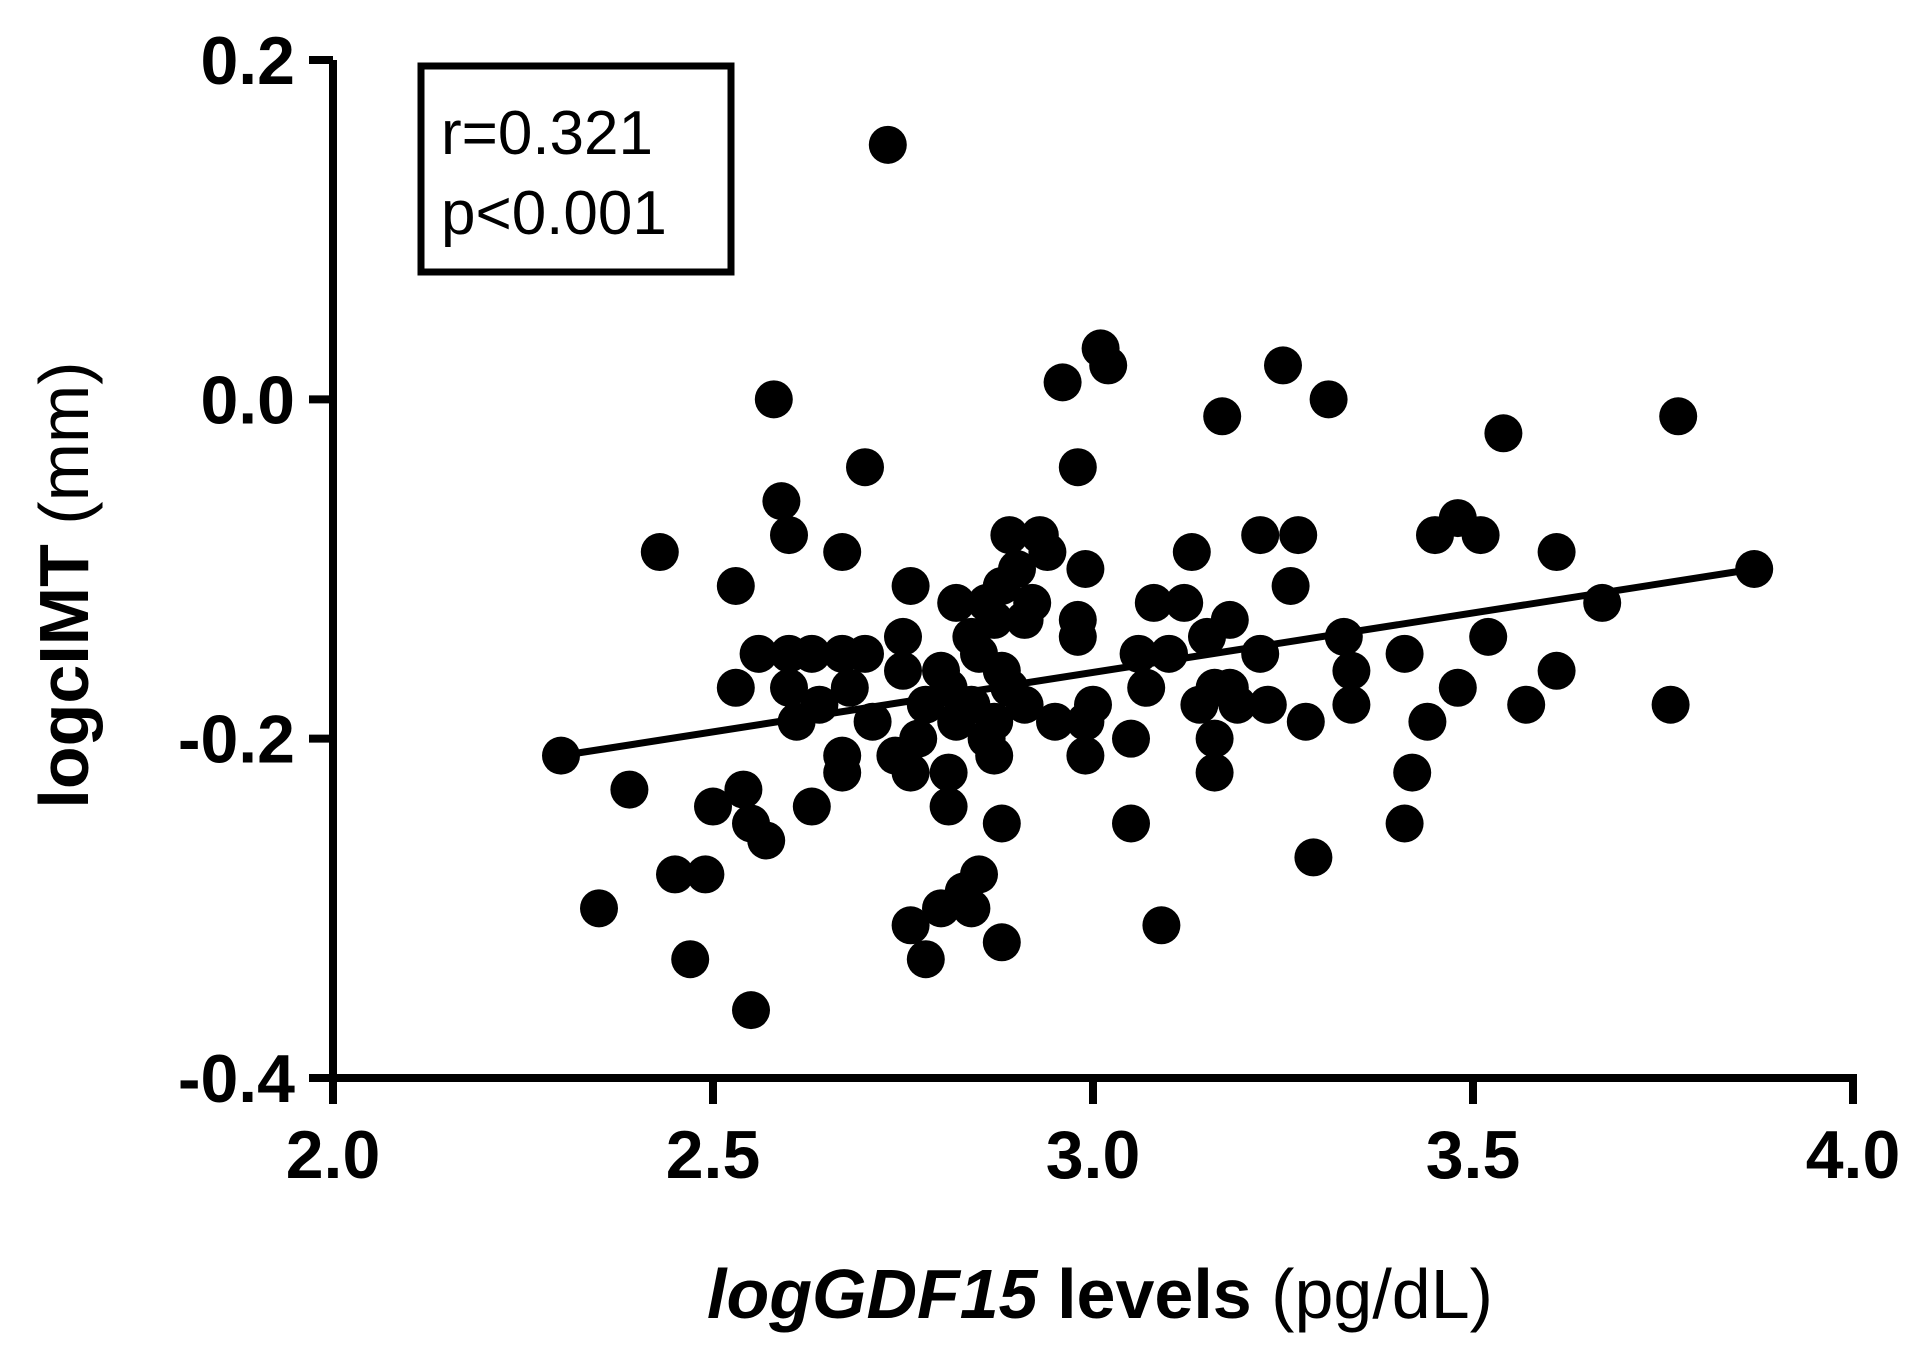 The height and width of the screenshot is (1360, 1919). I want to click on p-value-label: p<0.001, so click(554, 213).